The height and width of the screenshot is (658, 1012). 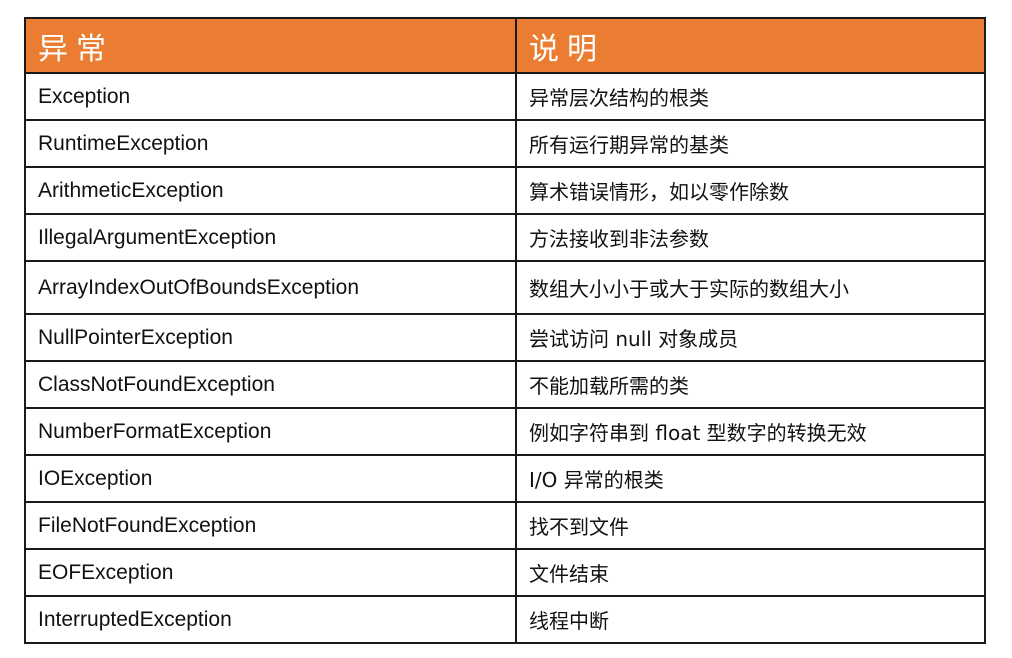 I want to click on table-row: FileNotFoundException 找不到文件, so click(x=505, y=525).